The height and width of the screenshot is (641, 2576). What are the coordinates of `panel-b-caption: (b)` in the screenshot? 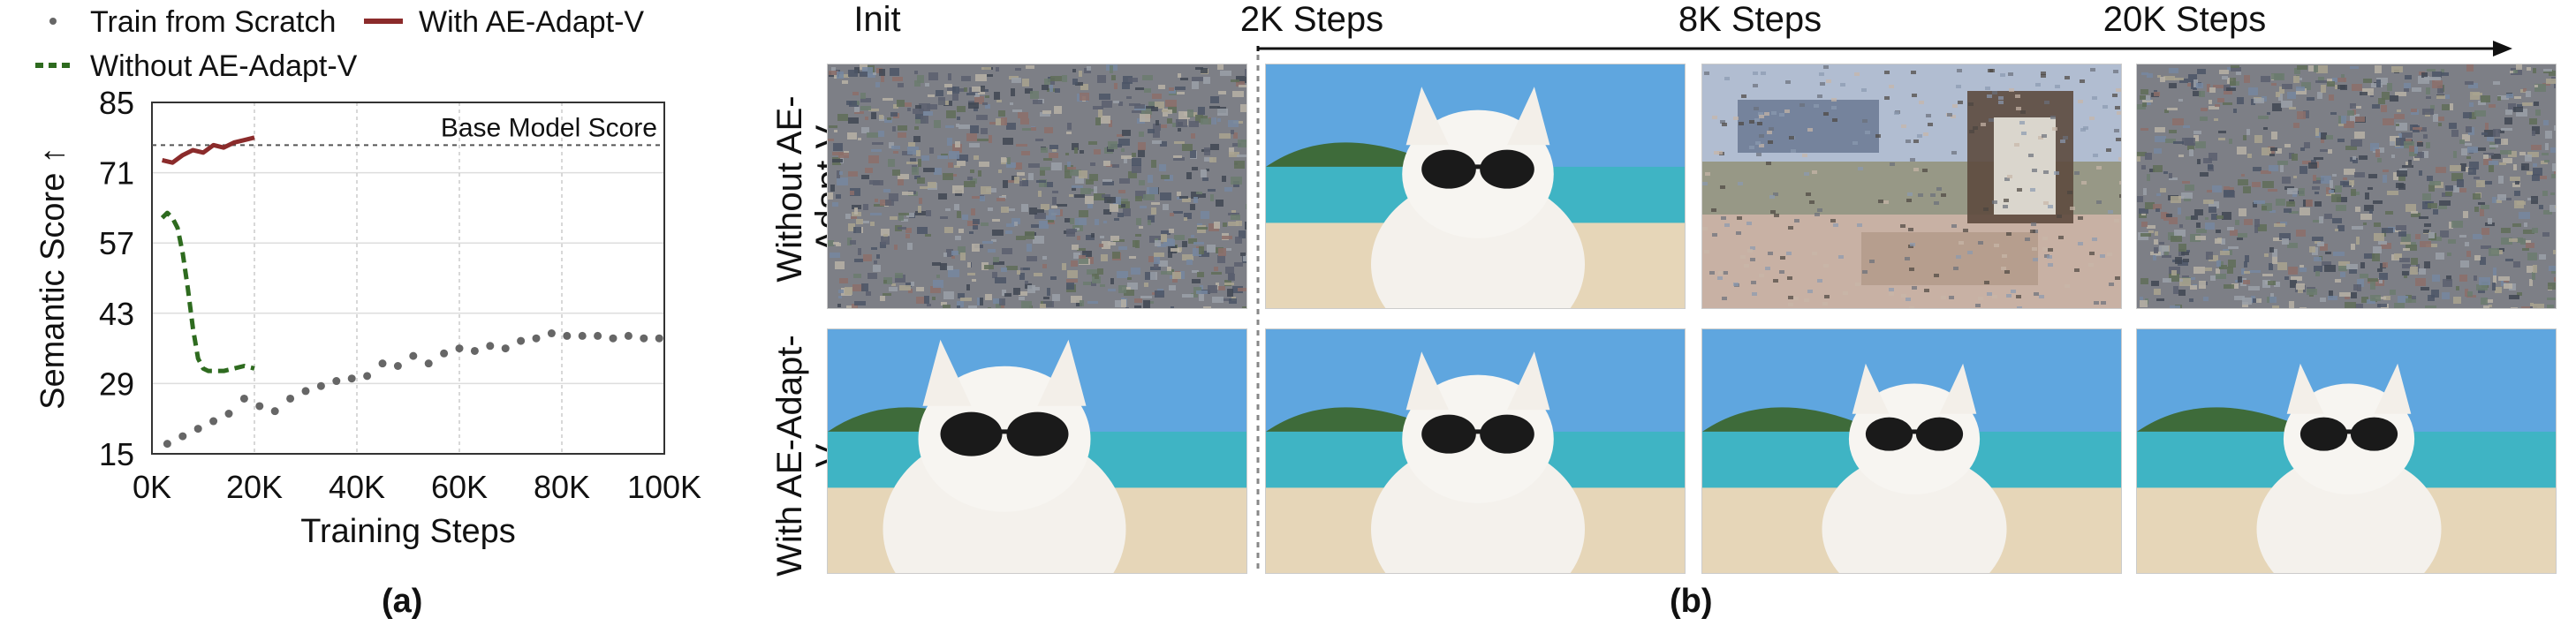 It's located at (1691, 601).